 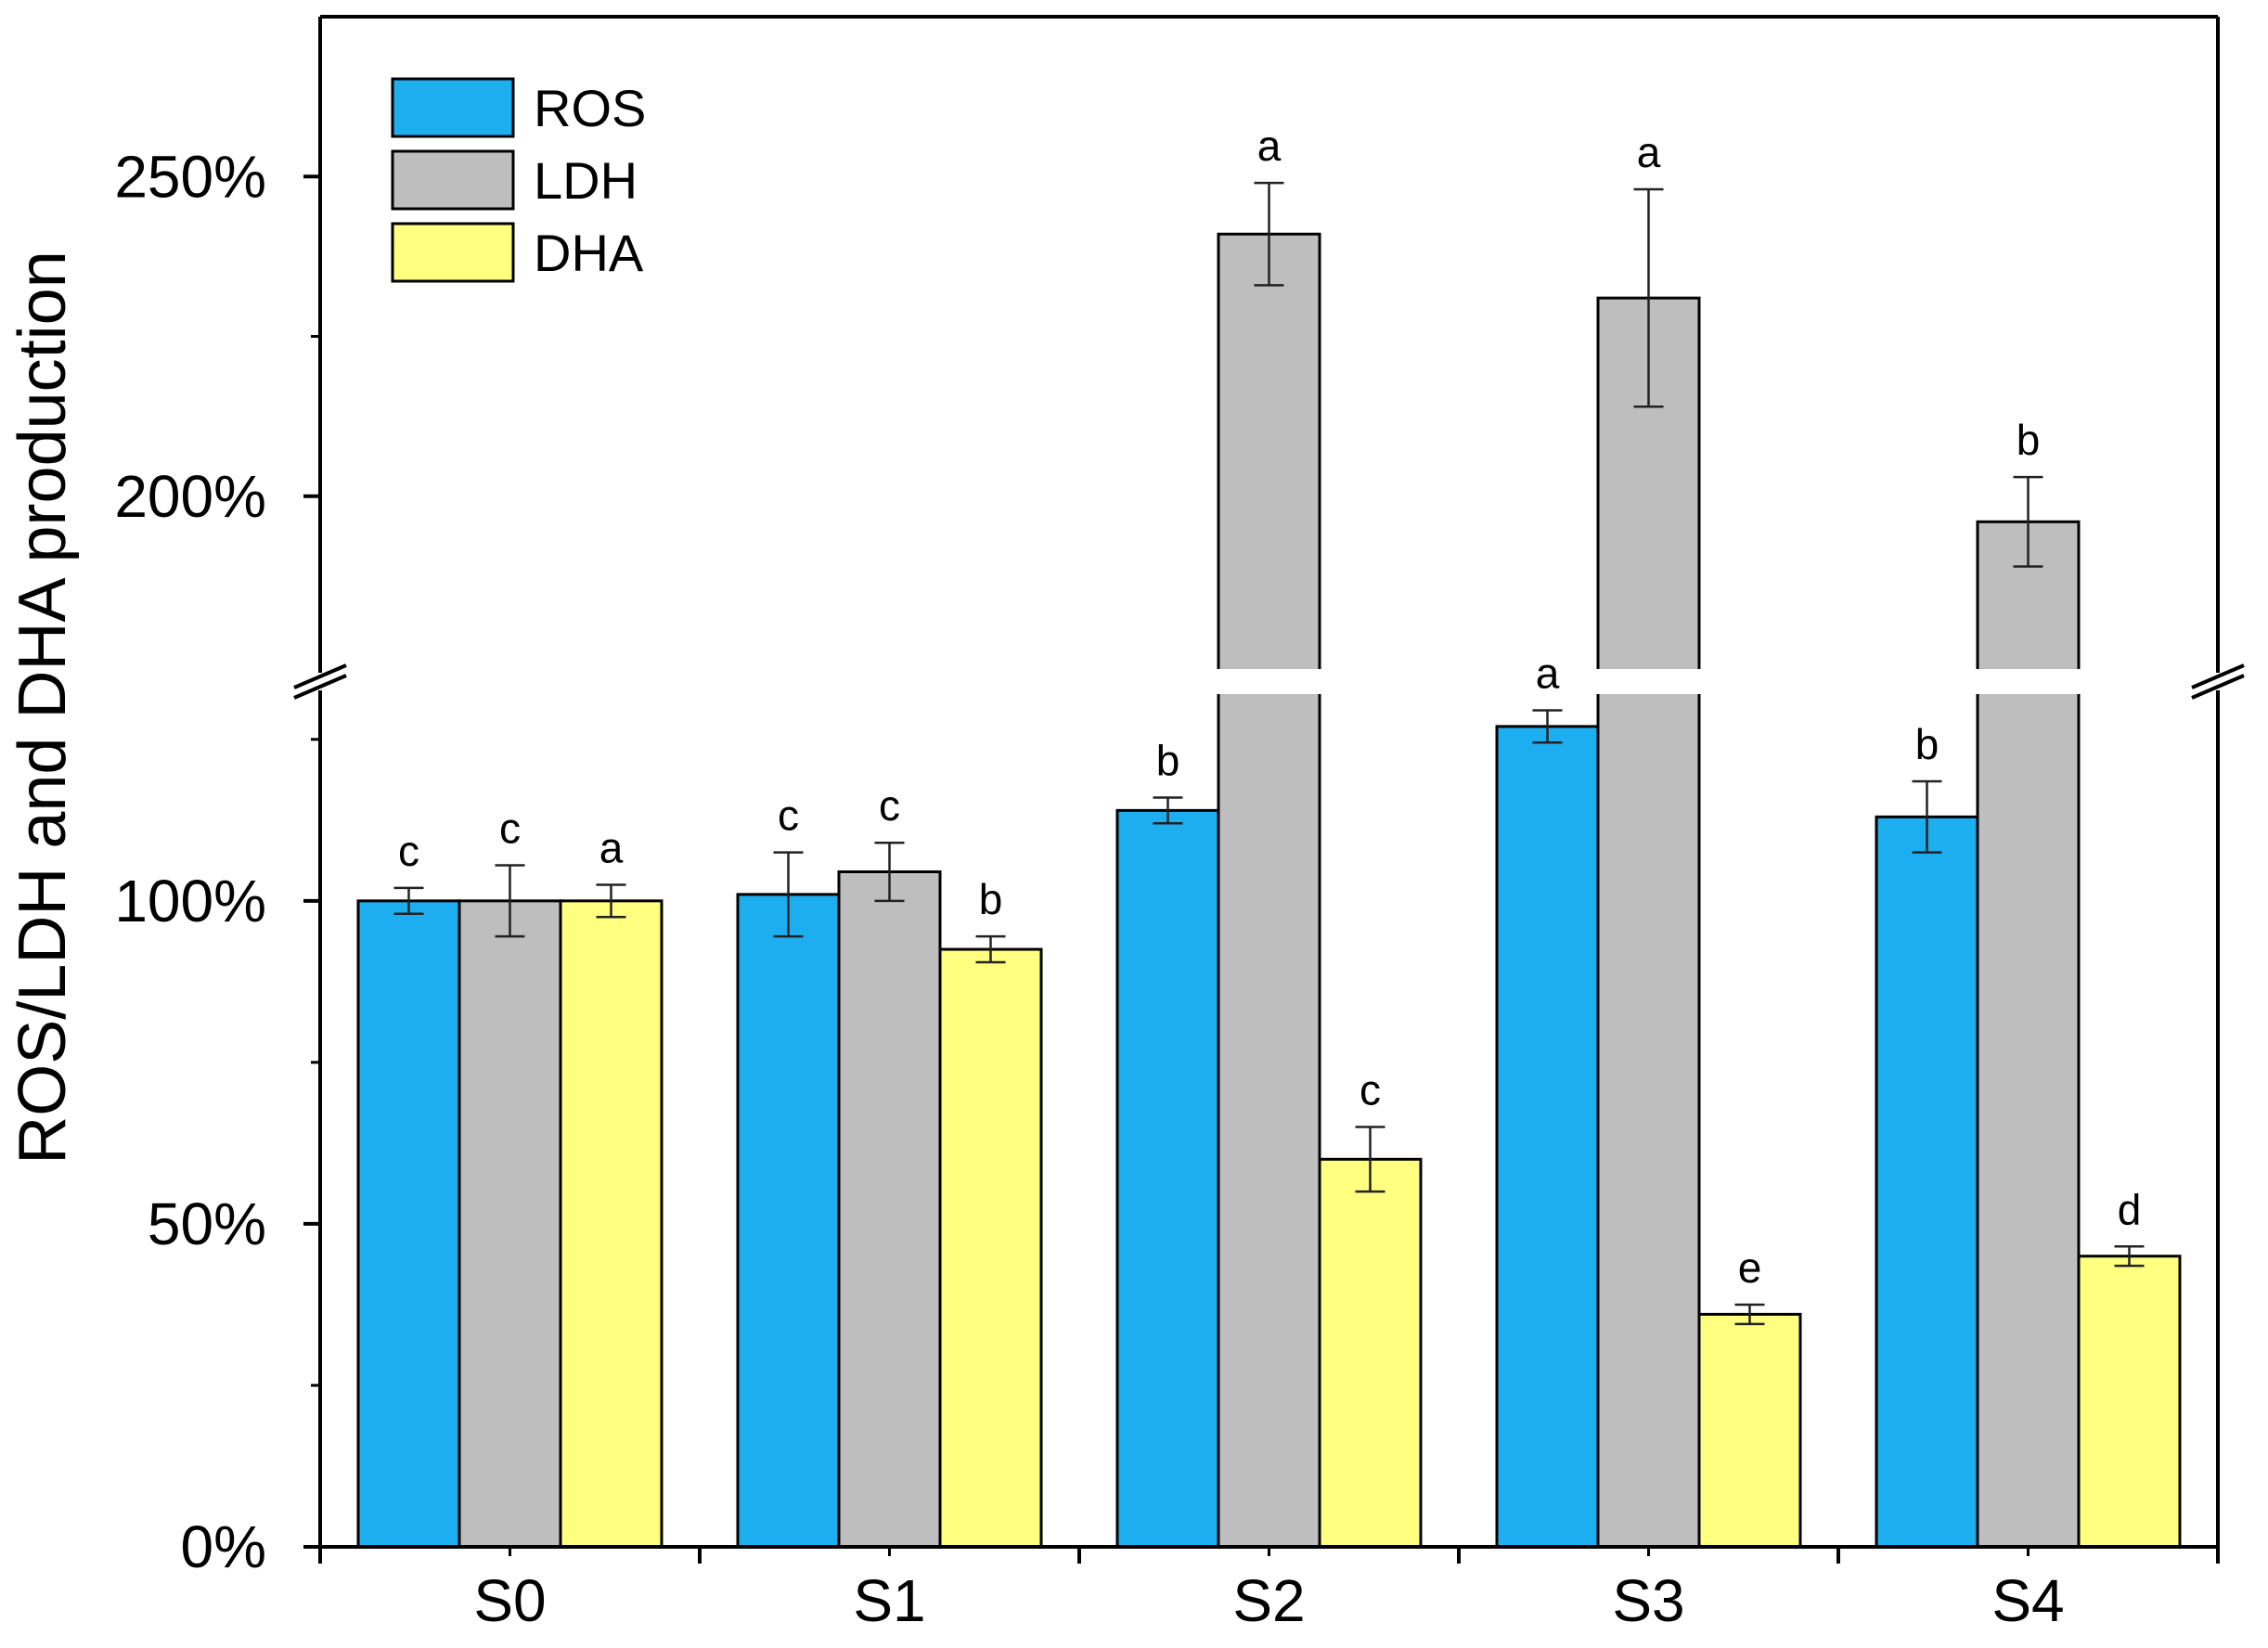 What do you see at coordinates (589, 253) in the screenshot?
I see `legend-label-dha: DHA` at bounding box center [589, 253].